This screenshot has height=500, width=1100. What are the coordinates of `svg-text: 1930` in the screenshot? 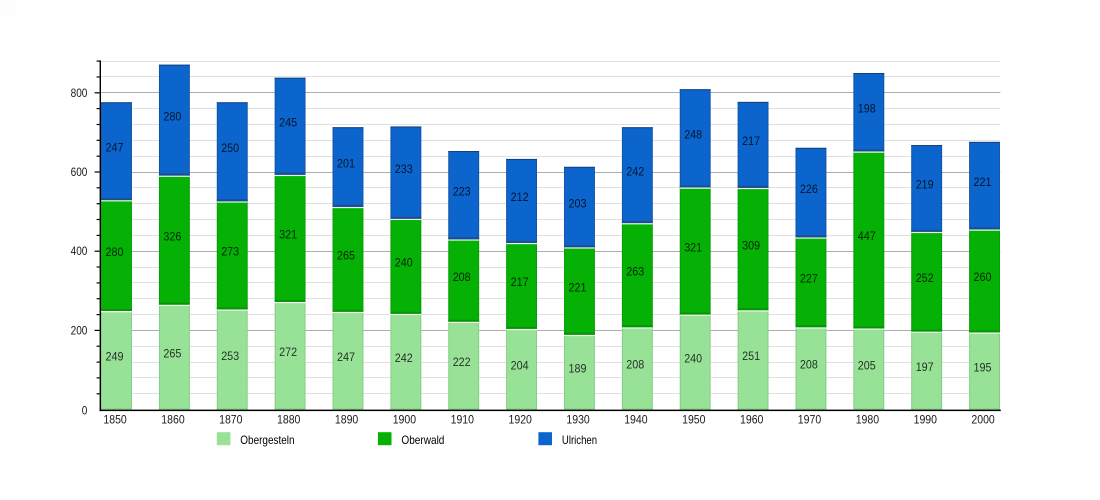 It's located at (578, 419).